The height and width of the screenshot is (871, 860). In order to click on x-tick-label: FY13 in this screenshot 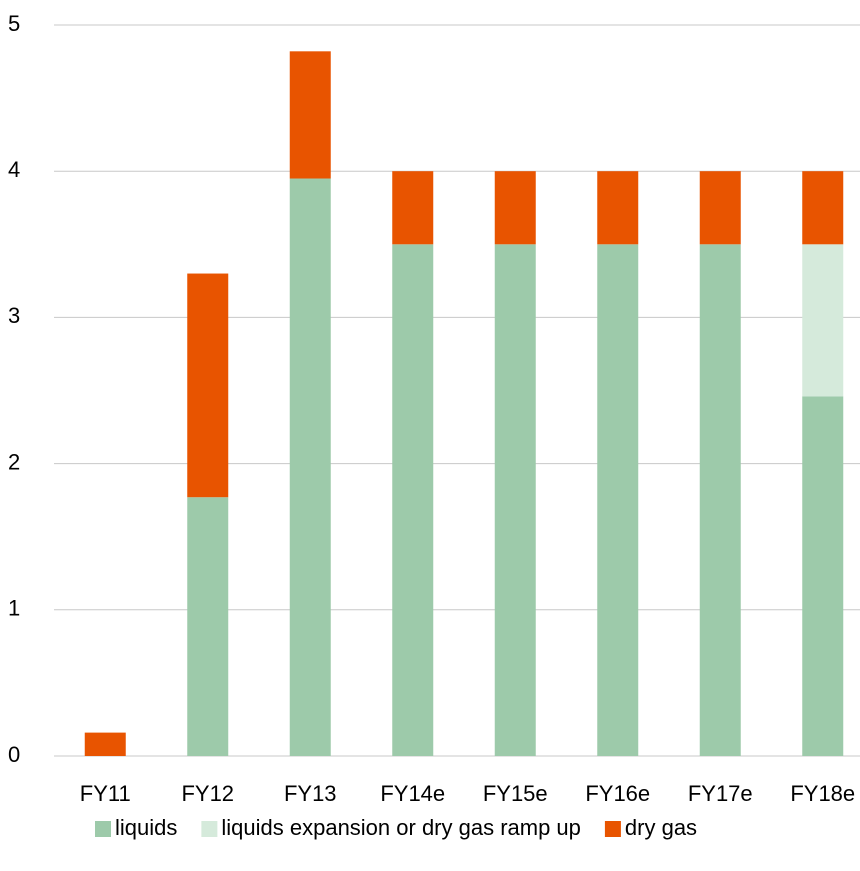, I will do `click(310, 793)`.